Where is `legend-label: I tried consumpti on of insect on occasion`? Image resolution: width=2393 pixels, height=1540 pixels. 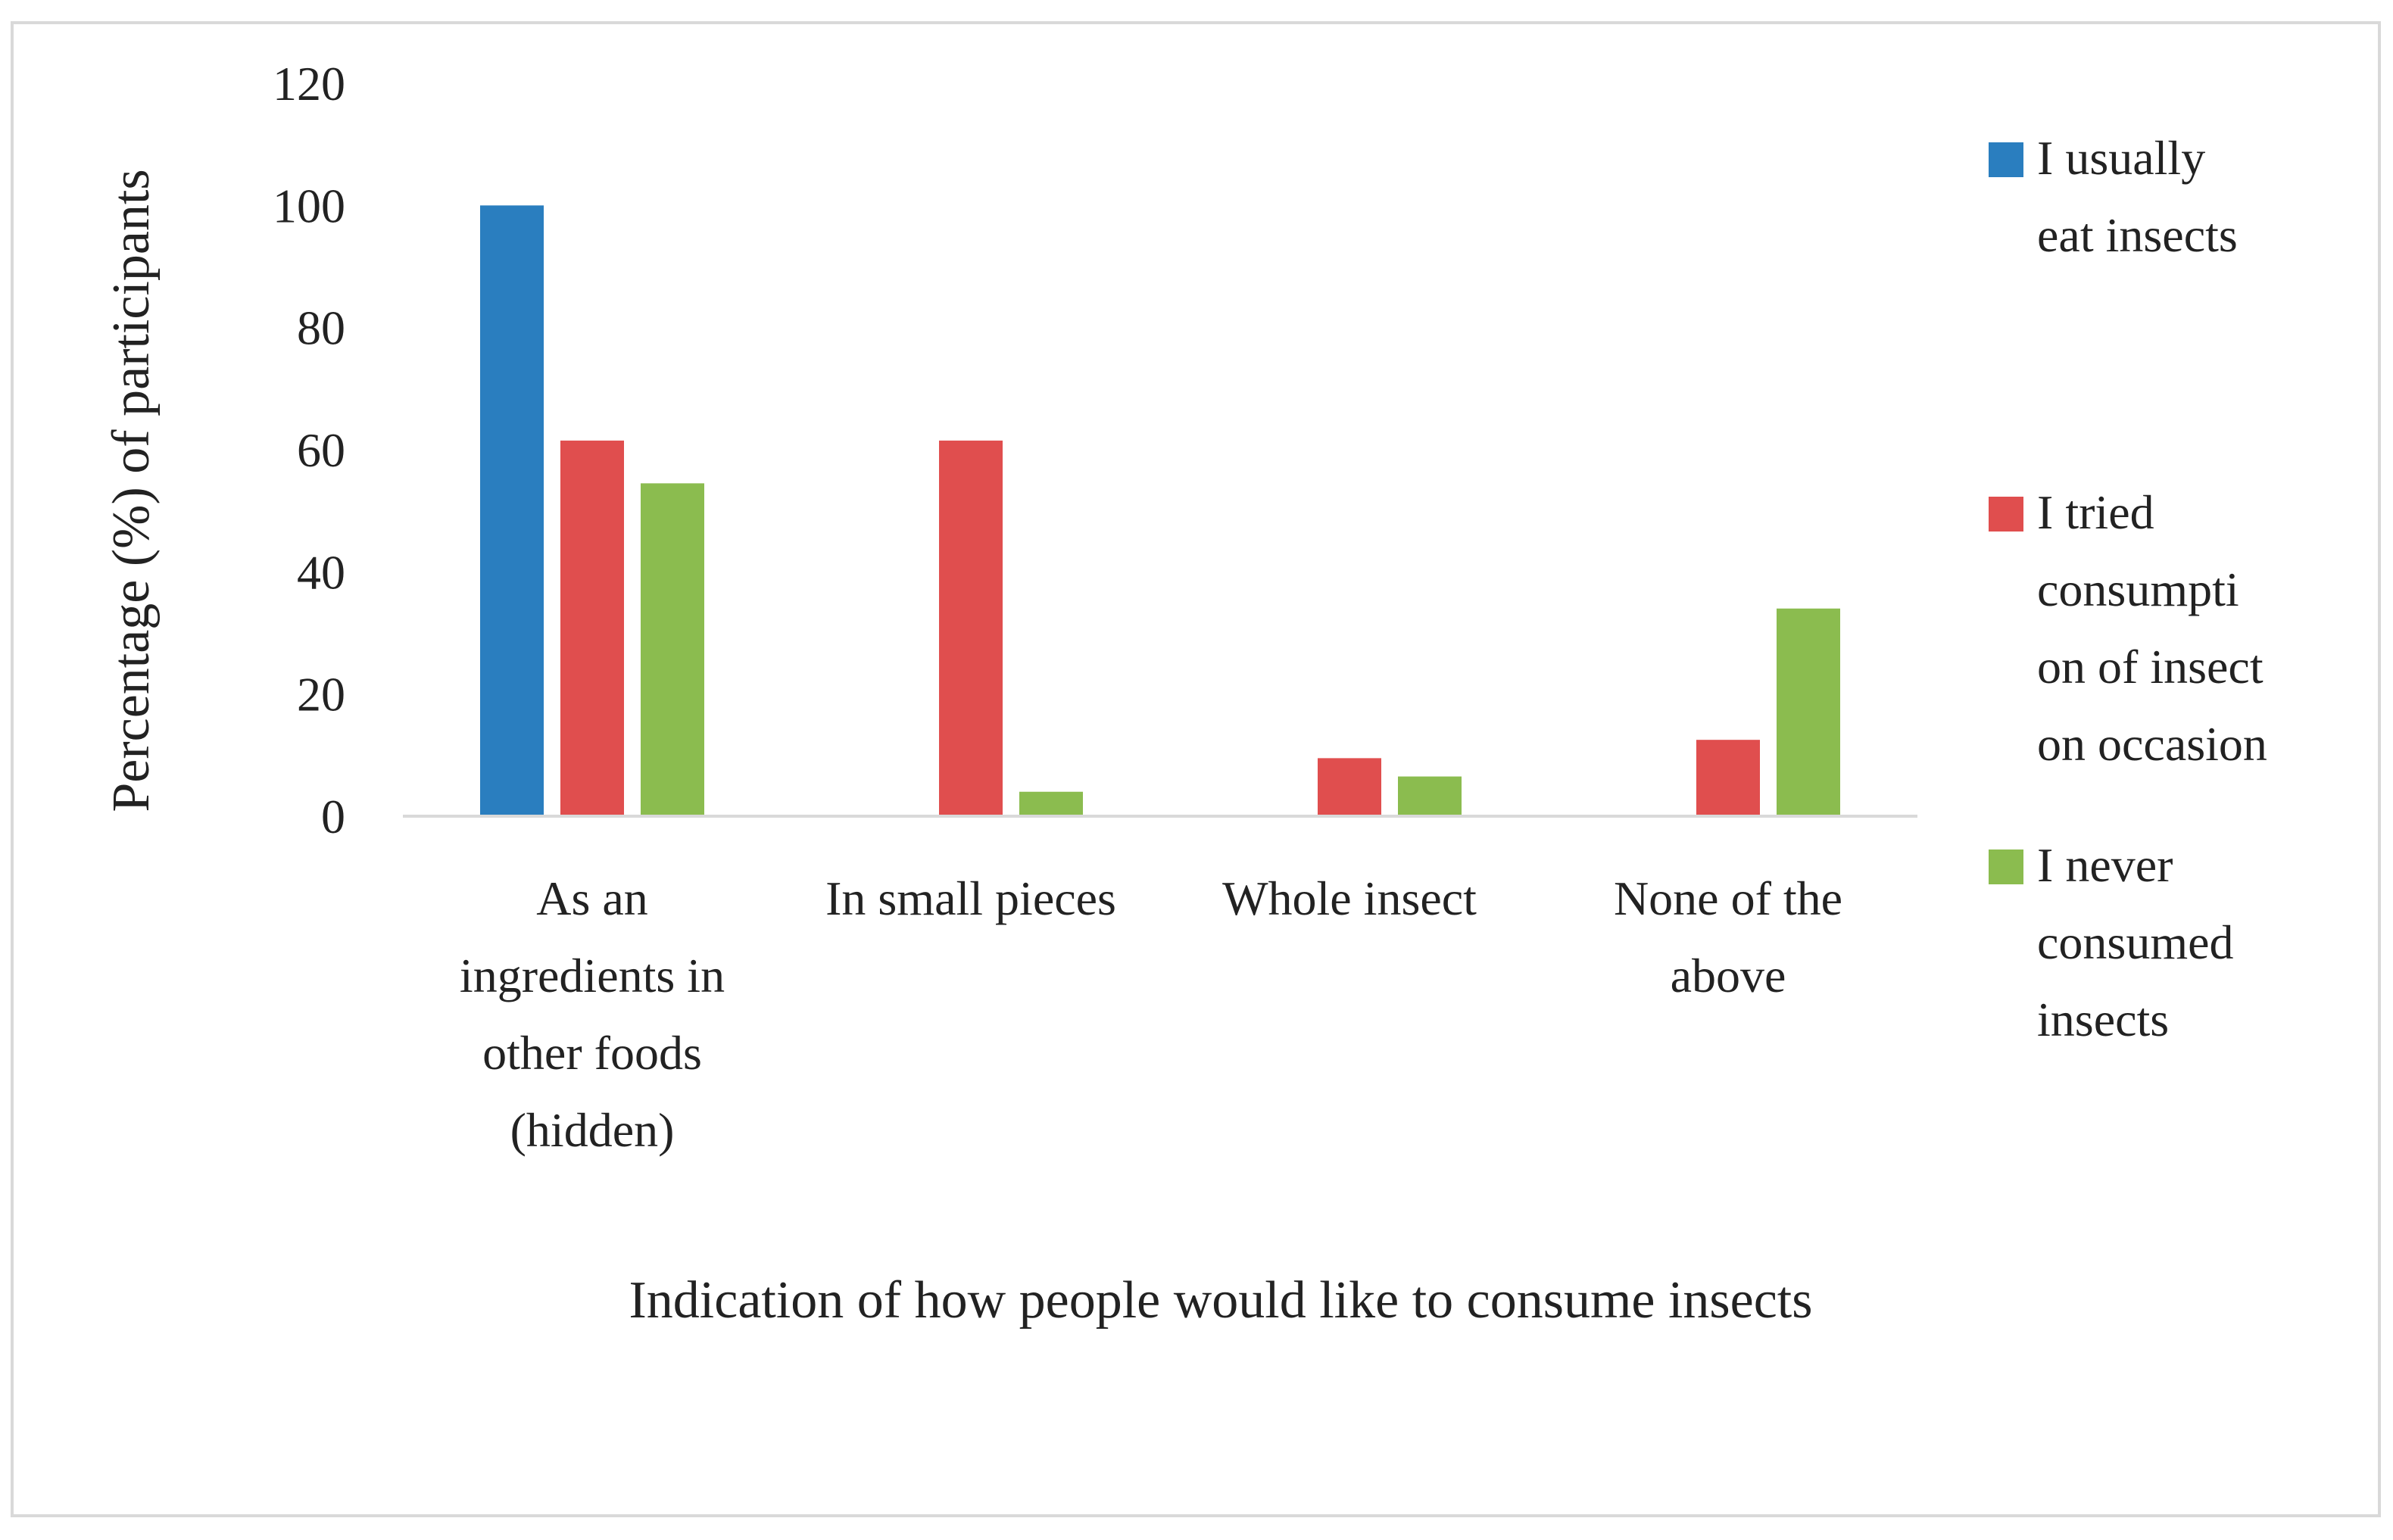 legend-label: I tried consumpti on of insect on occasion is located at coordinates (2152, 628).